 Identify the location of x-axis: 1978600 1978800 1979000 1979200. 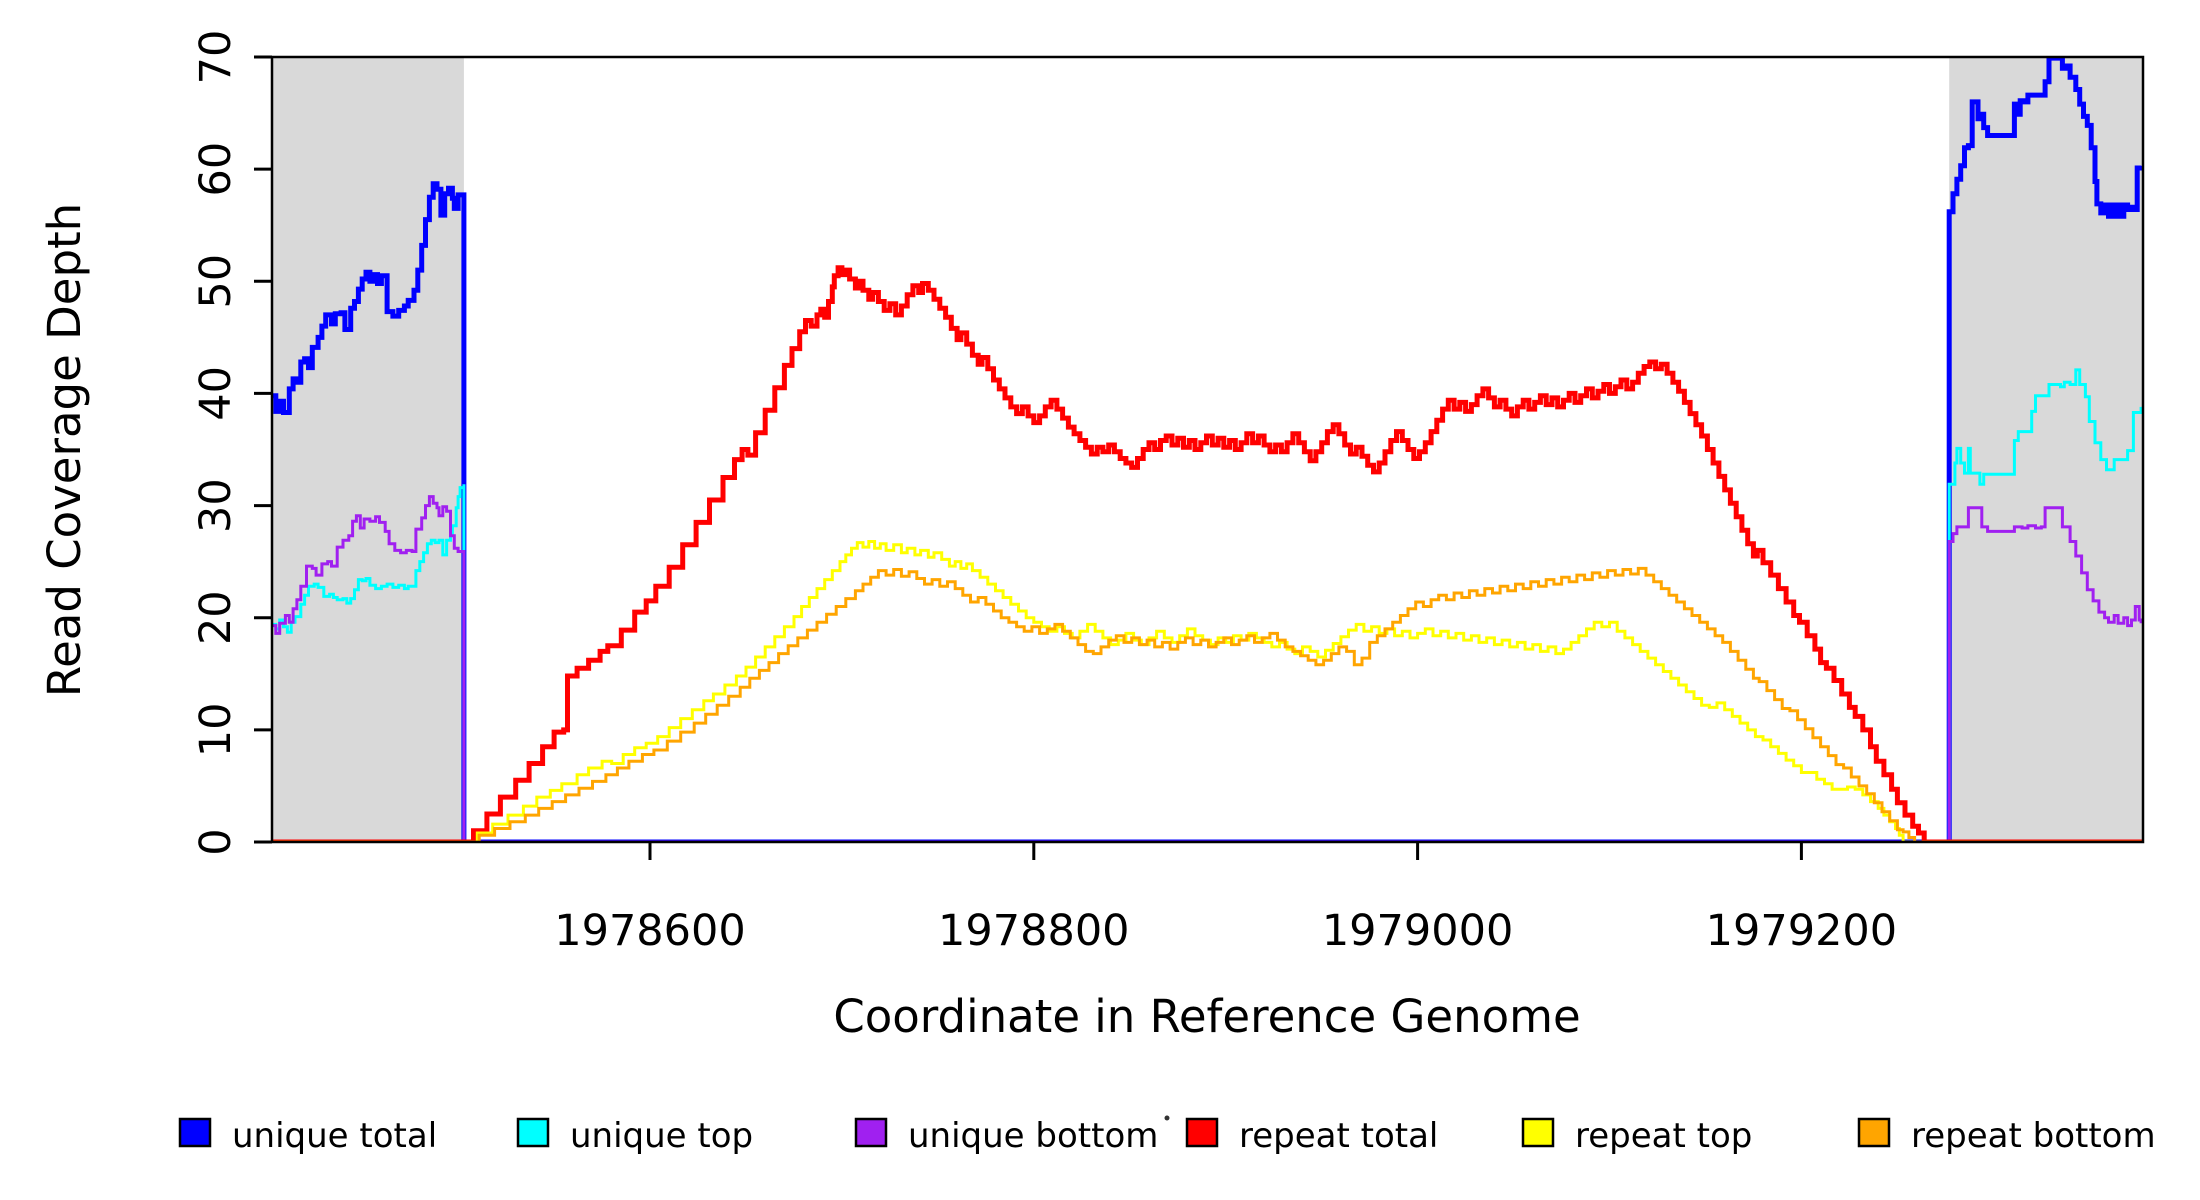
(1225, 899).